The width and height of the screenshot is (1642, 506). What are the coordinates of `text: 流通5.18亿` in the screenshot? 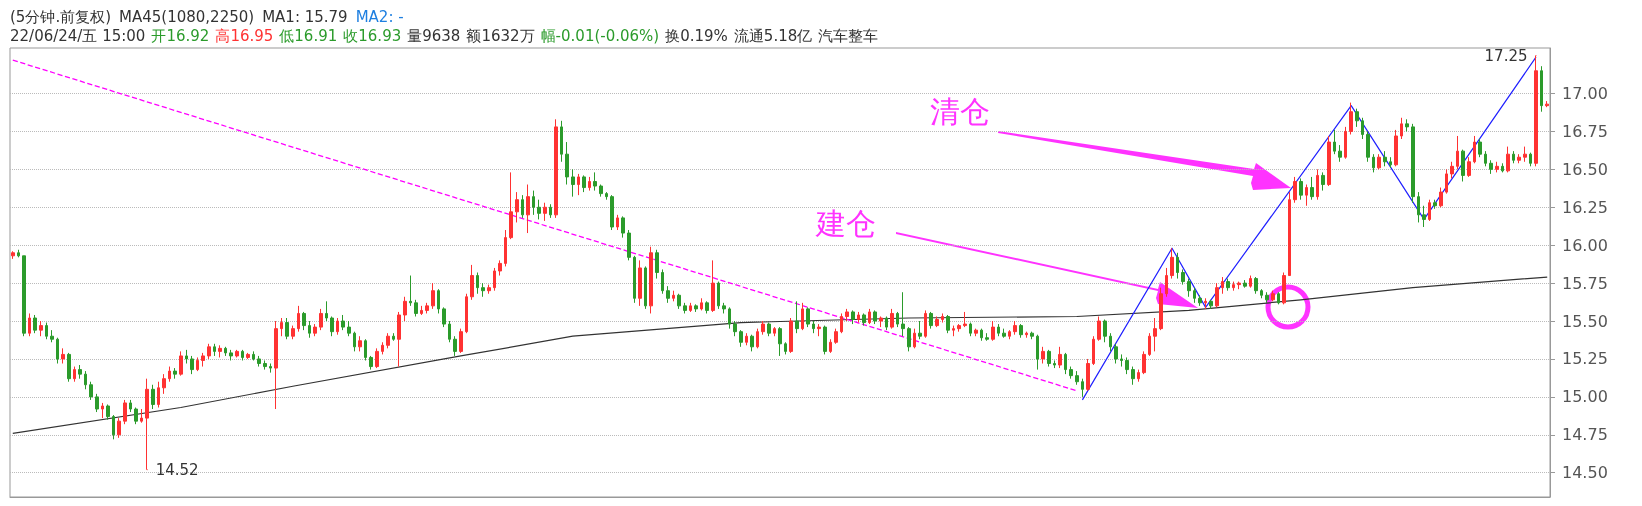 It's located at (773, 36).